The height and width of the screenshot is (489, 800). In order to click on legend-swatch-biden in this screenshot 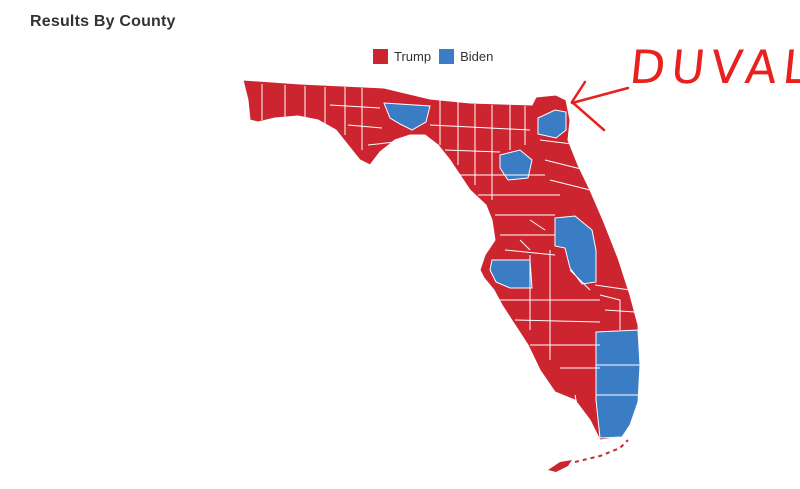, I will do `click(447, 56)`.